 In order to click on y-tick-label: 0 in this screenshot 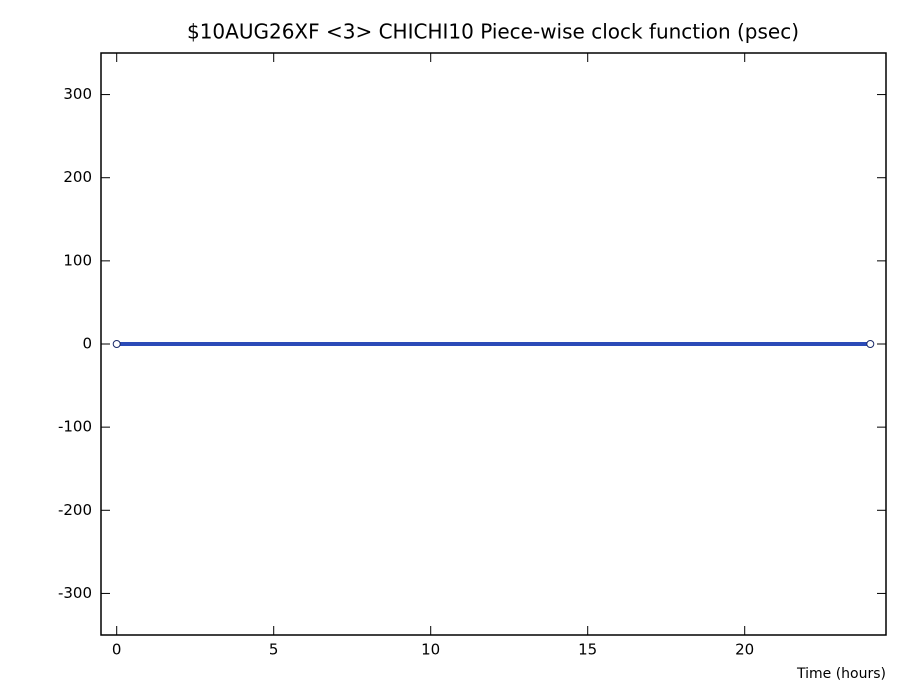, I will do `click(87, 344)`.